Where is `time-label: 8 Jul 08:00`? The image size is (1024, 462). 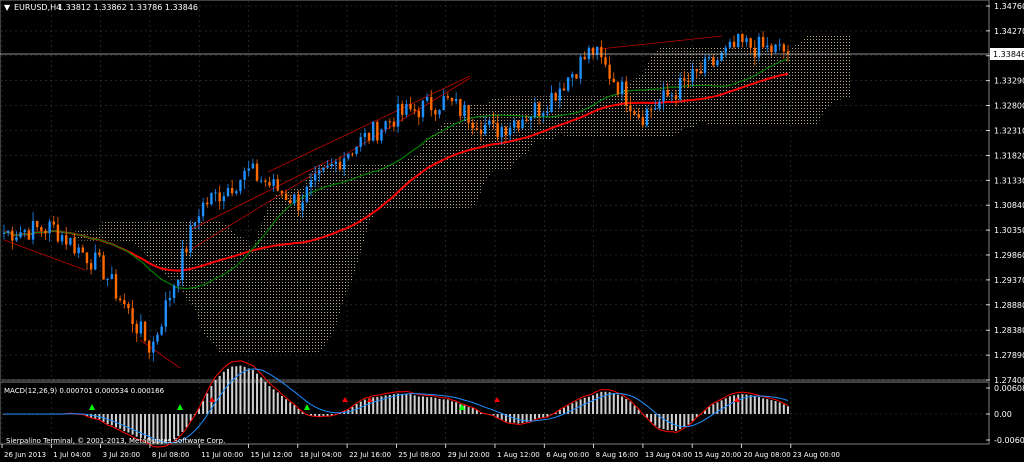 time-label: 8 Jul 08:00 is located at coordinates (171, 455).